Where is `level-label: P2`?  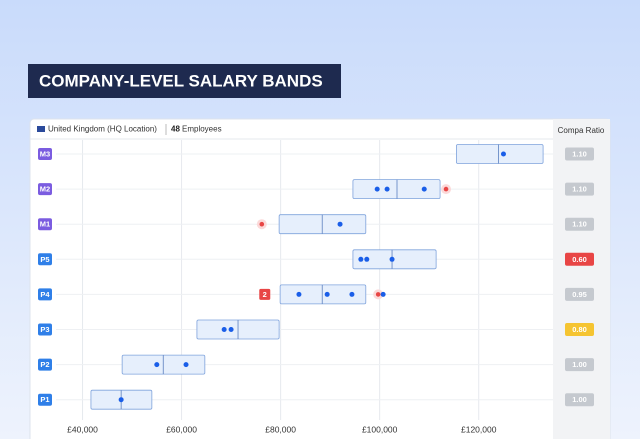 level-label: P2 is located at coordinates (44, 364).